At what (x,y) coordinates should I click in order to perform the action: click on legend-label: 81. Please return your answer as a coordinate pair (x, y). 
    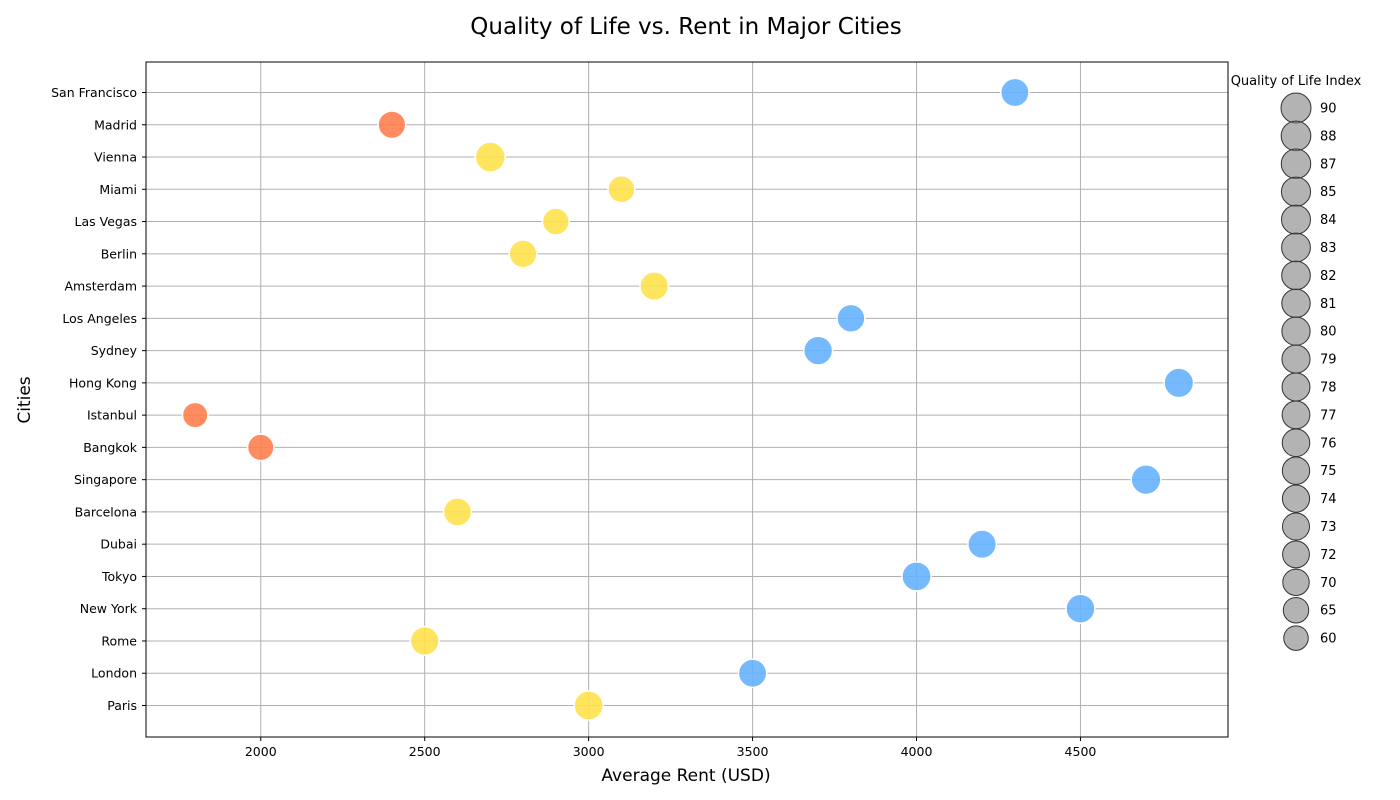
    Looking at the image, I should click on (1328, 304).